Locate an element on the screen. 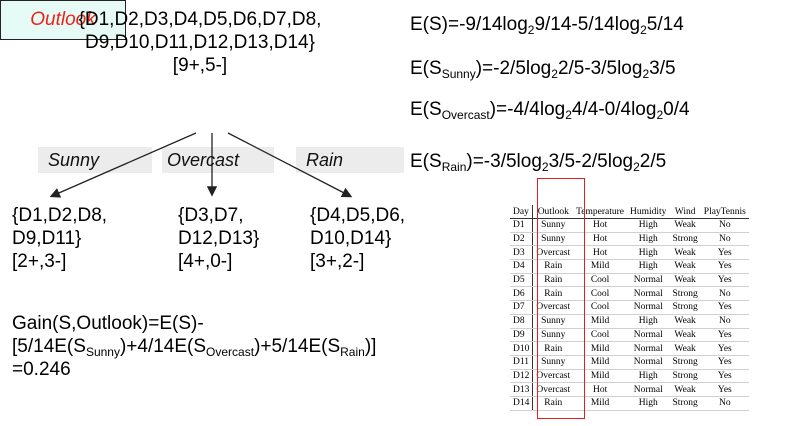  equation-e-overcast: E(SOvercast)=-4/4log24/4-0/4log20/4 is located at coordinates (550, 110).